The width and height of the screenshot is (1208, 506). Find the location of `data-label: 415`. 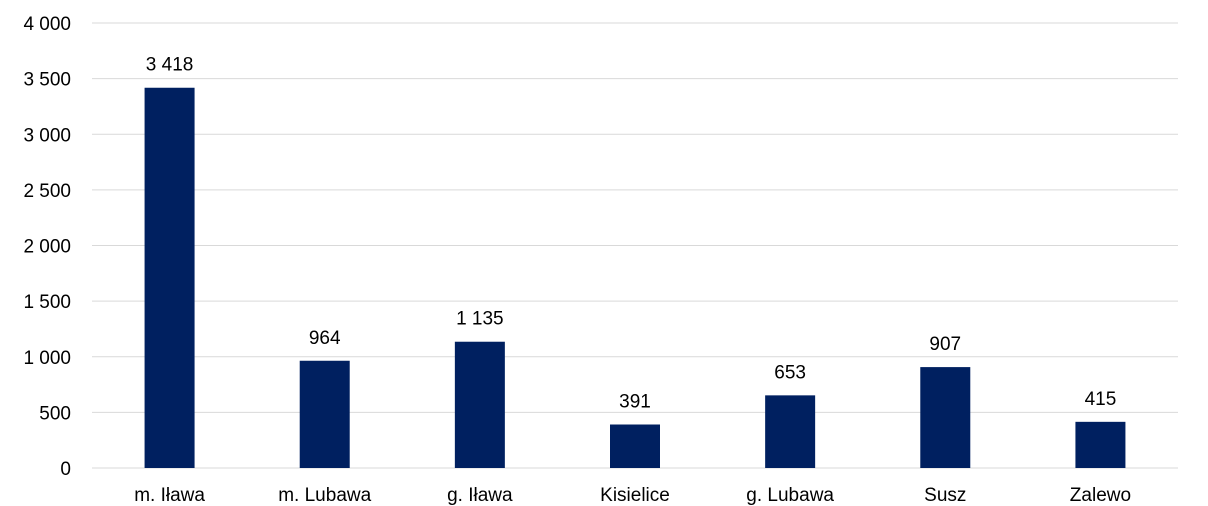

data-label: 415 is located at coordinates (1101, 399).